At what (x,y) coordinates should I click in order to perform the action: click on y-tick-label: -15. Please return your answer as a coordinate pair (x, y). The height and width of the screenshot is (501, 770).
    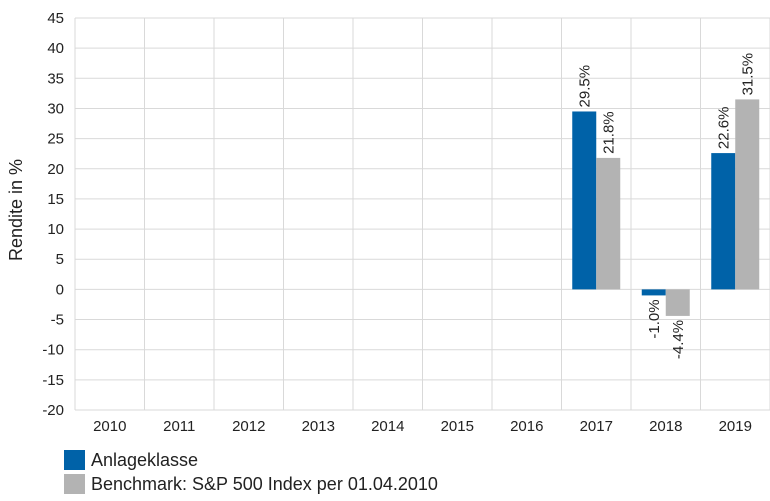
    Looking at the image, I should click on (53, 380).